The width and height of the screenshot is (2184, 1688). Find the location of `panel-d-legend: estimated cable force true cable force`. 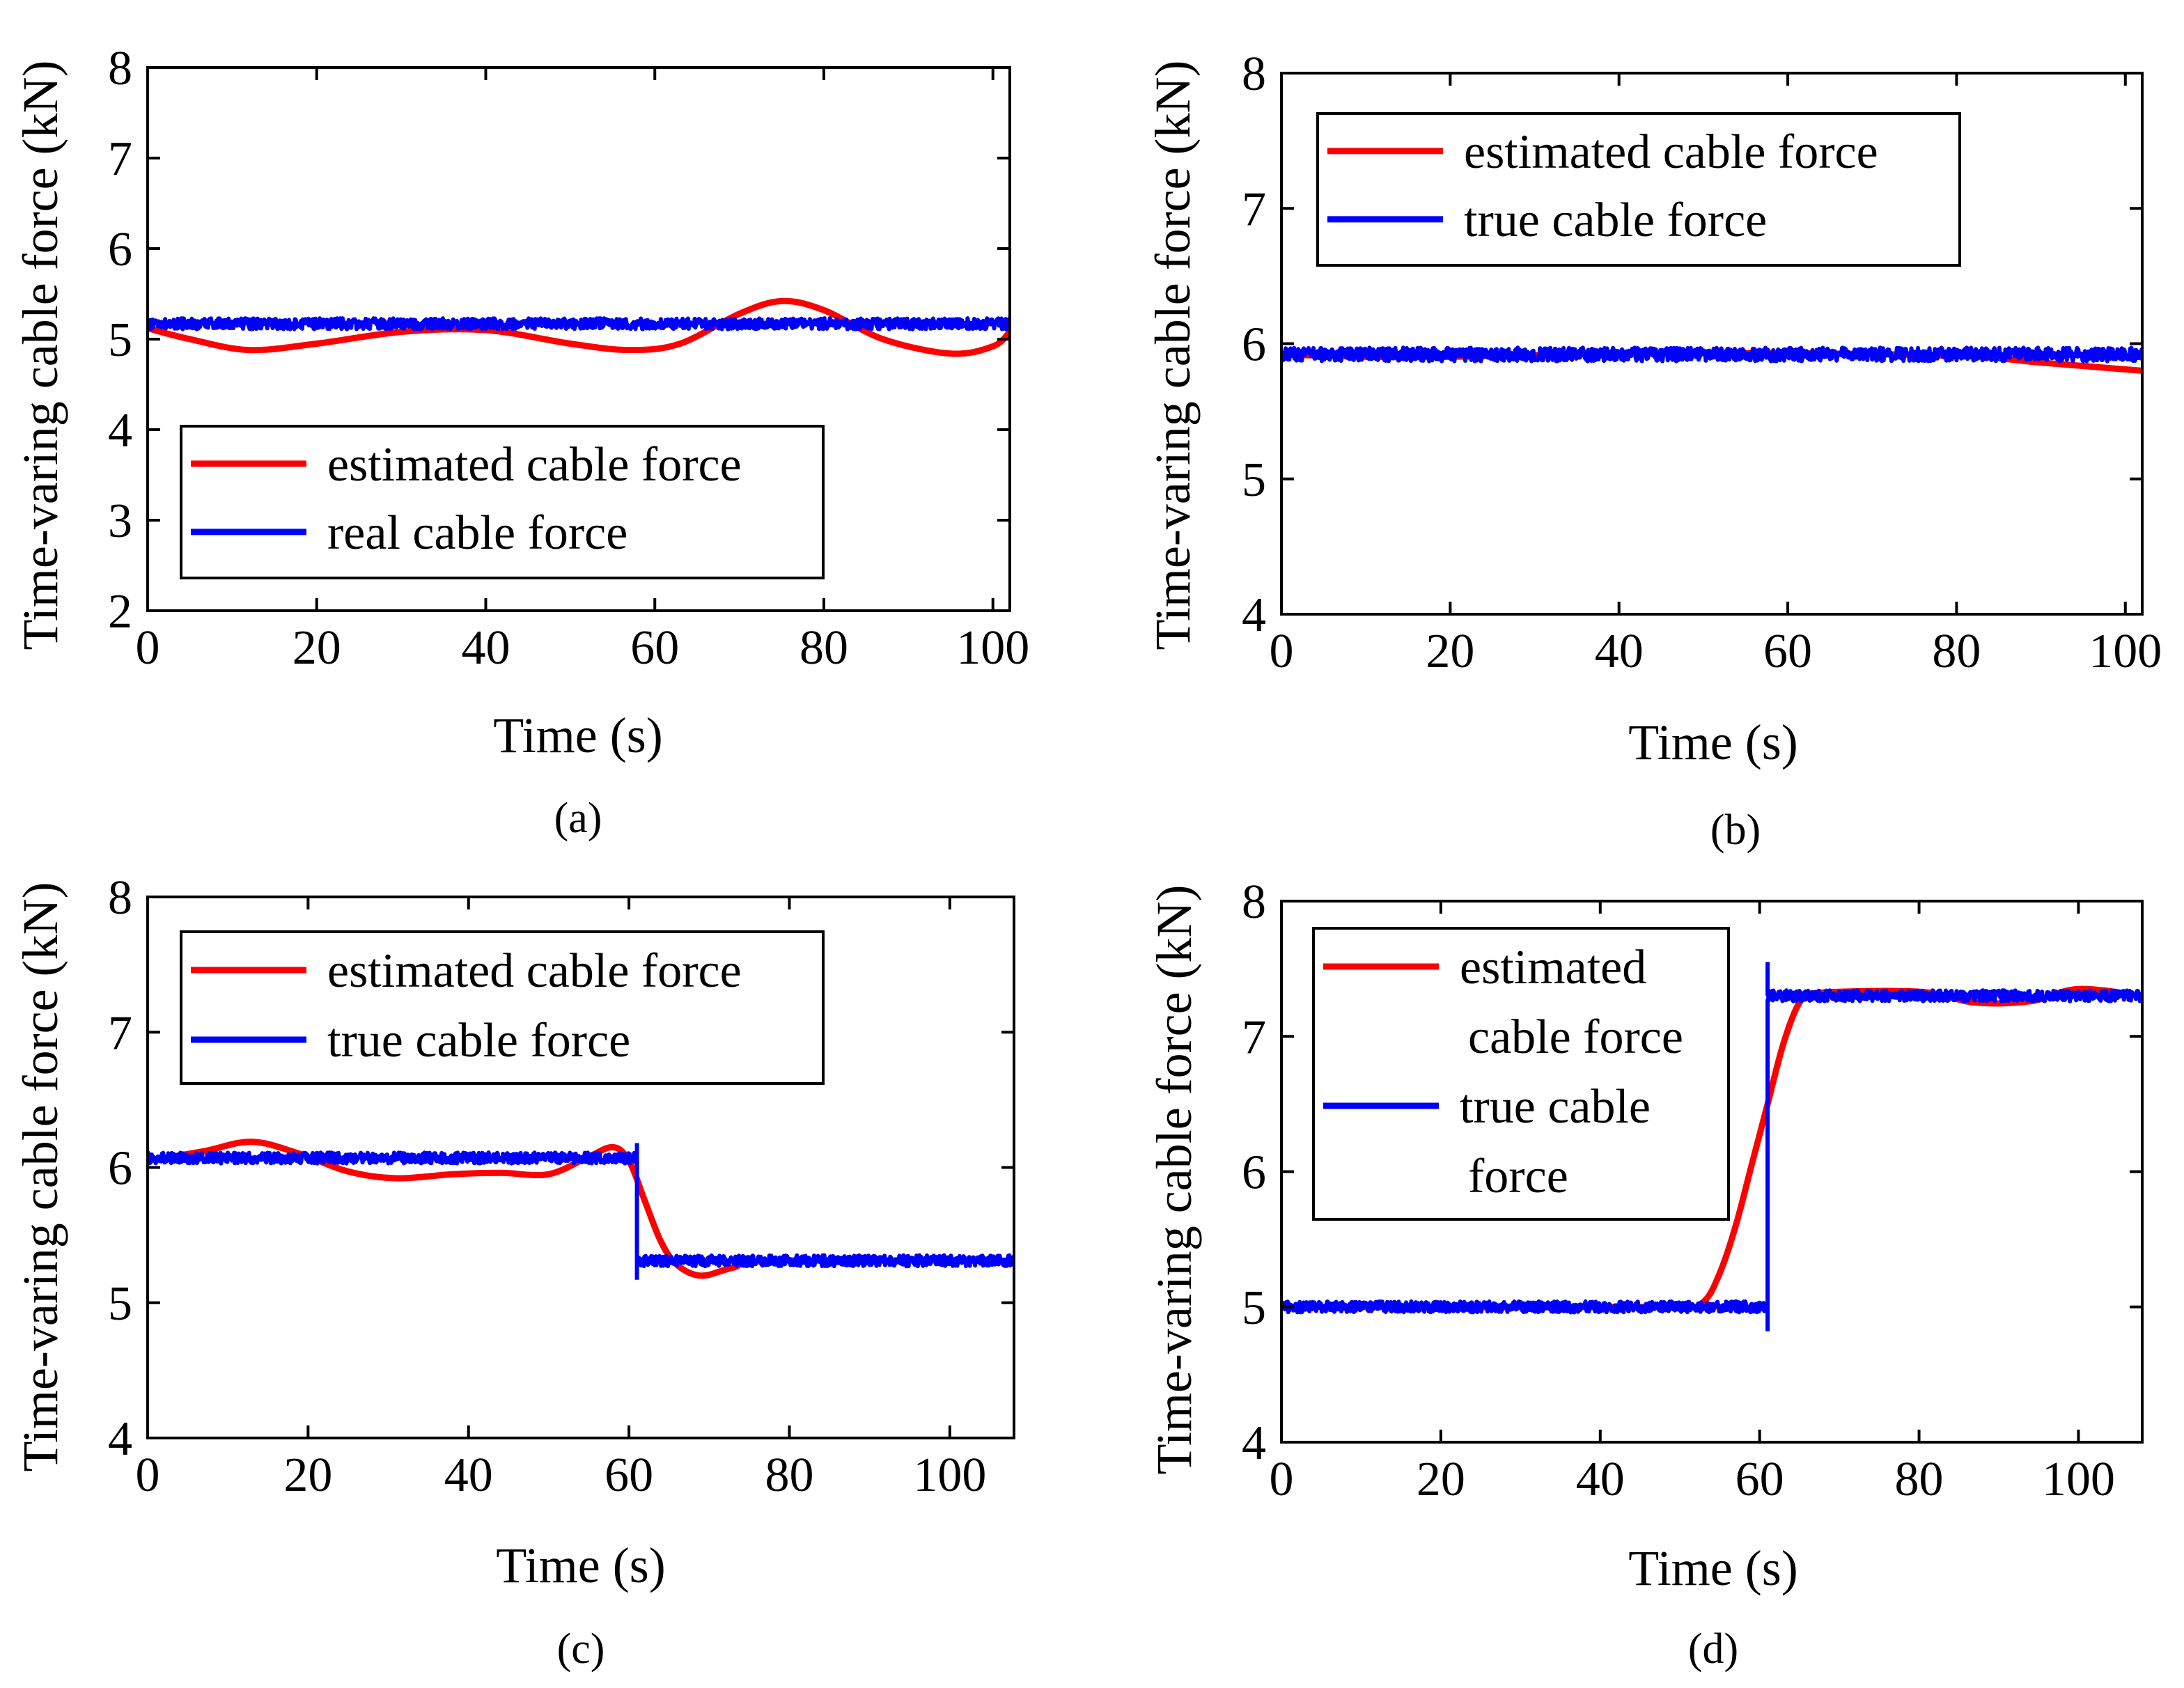

panel-d-legend: estimated cable force true cable force is located at coordinates (1521, 1074).